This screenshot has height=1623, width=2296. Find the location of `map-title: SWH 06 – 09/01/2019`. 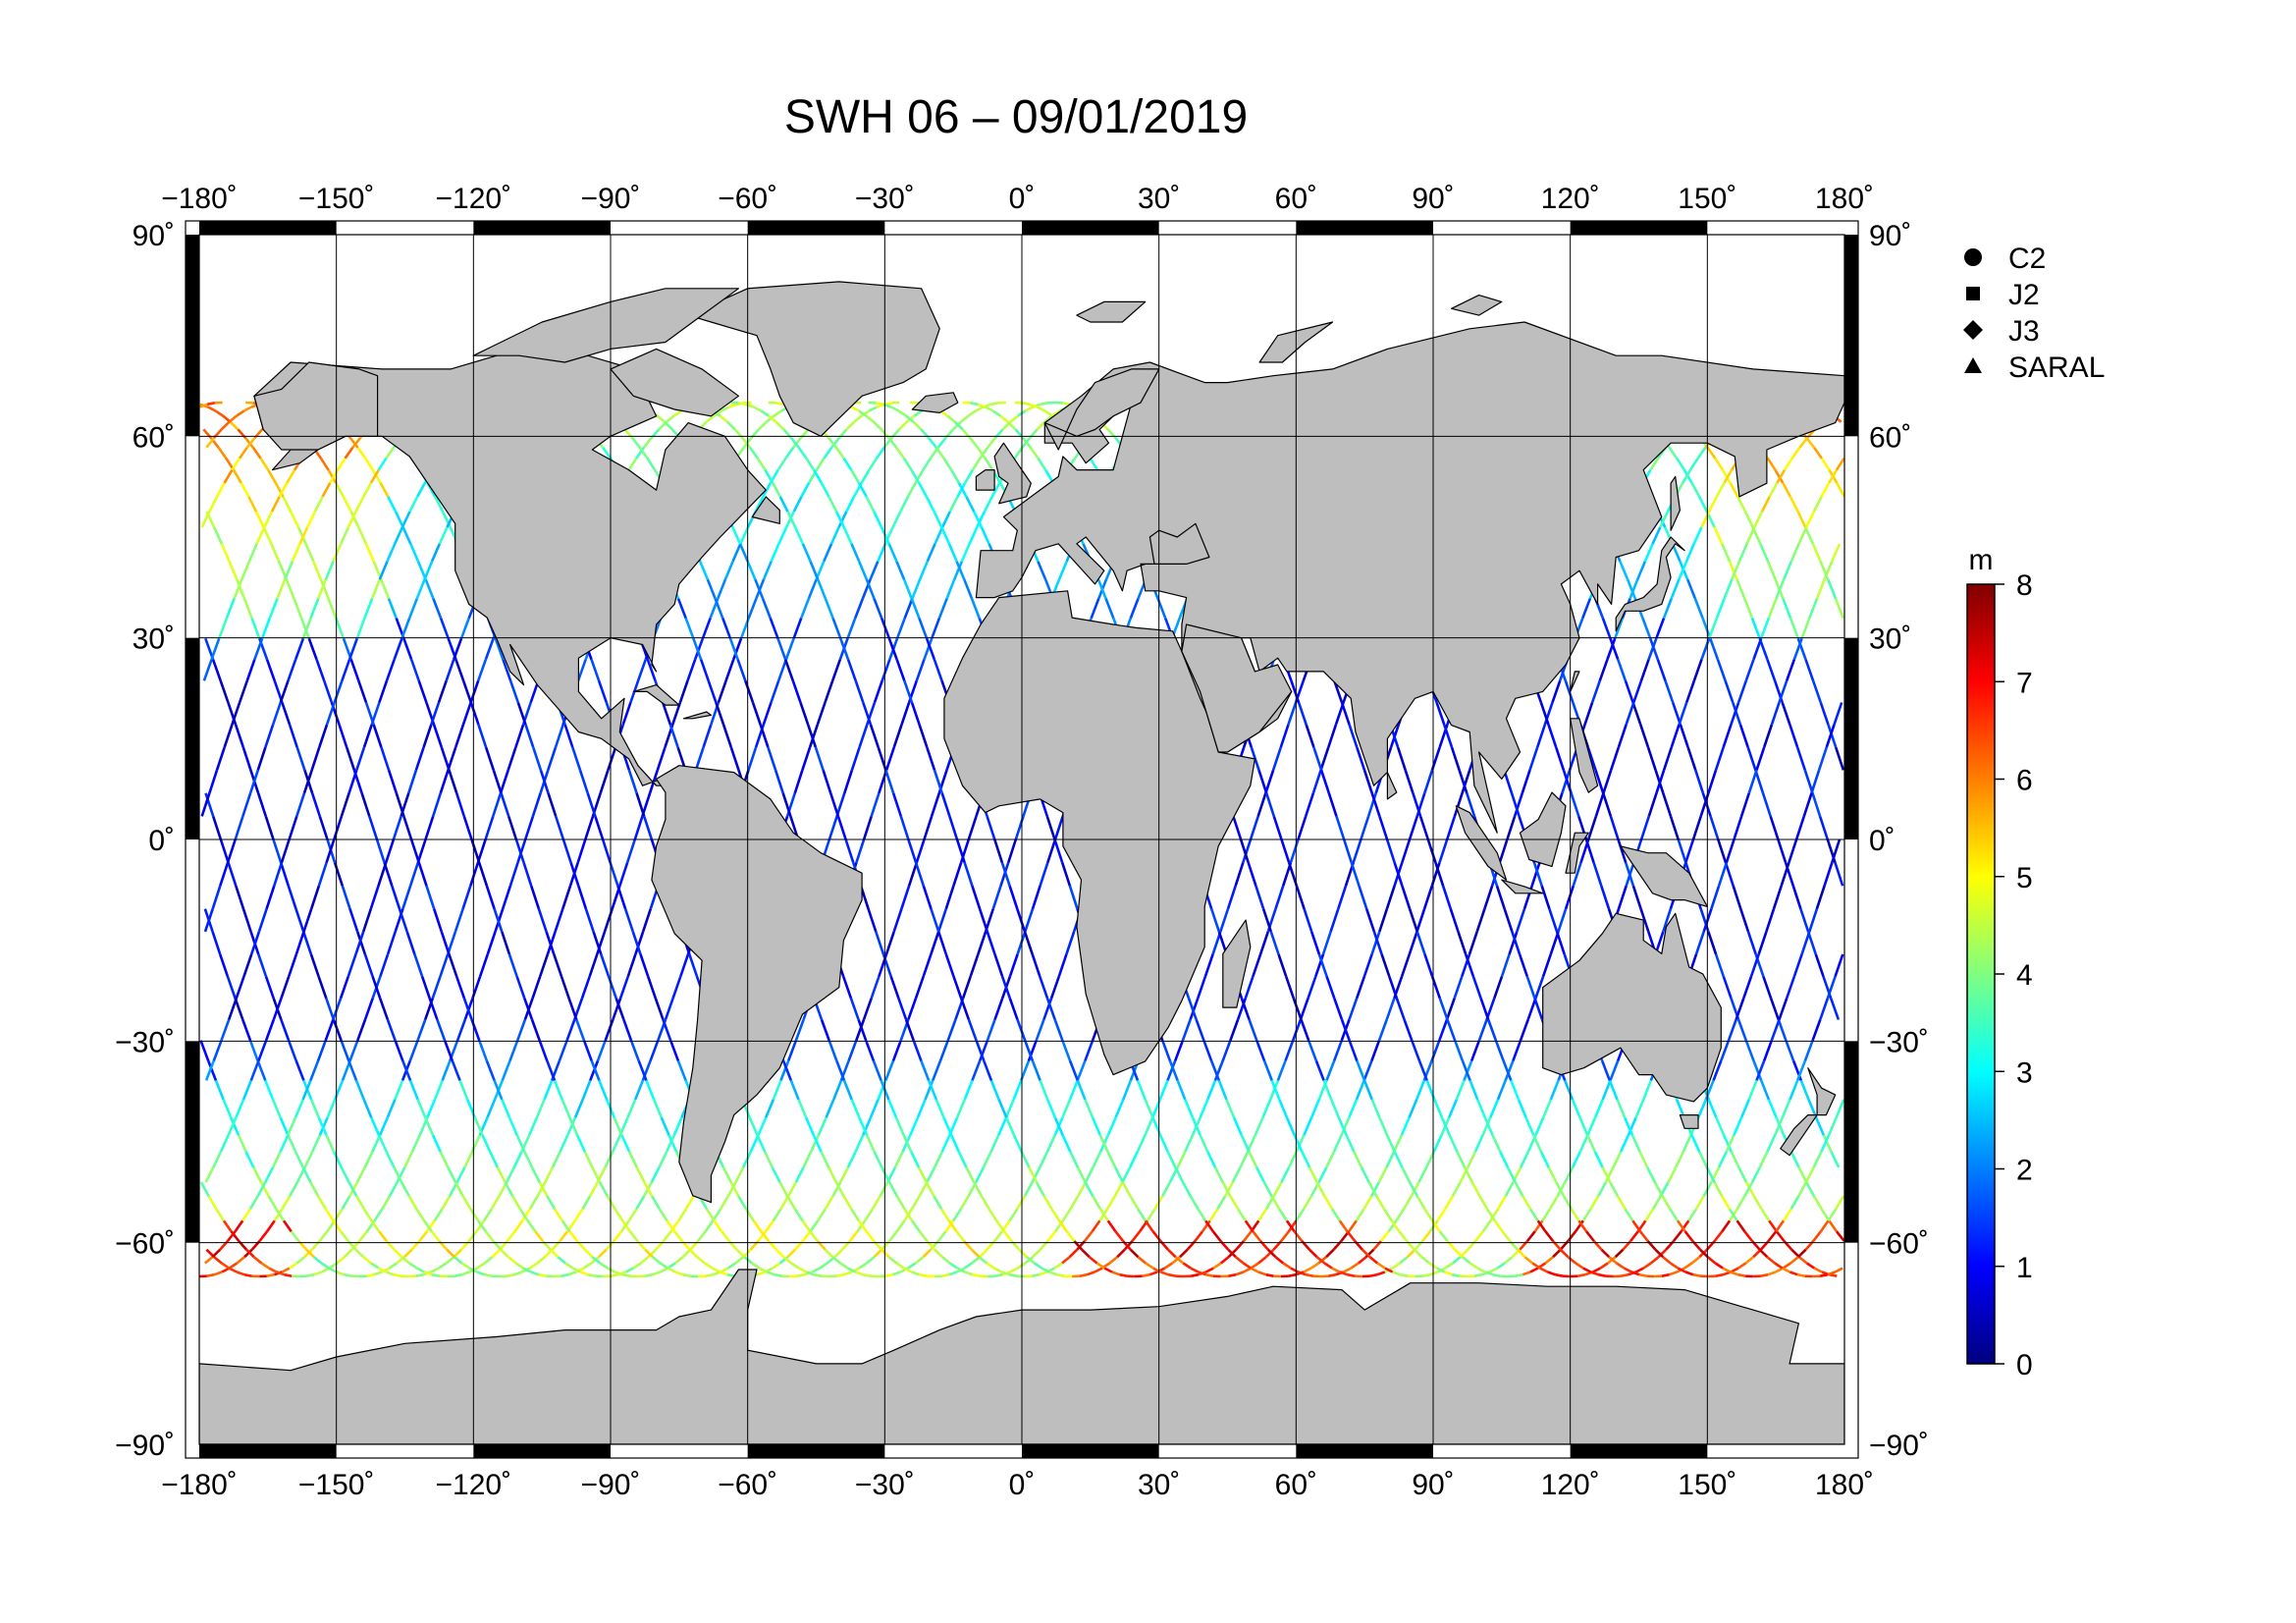

map-title: SWH 06 – 09/01/2019 is located at coordinates (1016, 117).